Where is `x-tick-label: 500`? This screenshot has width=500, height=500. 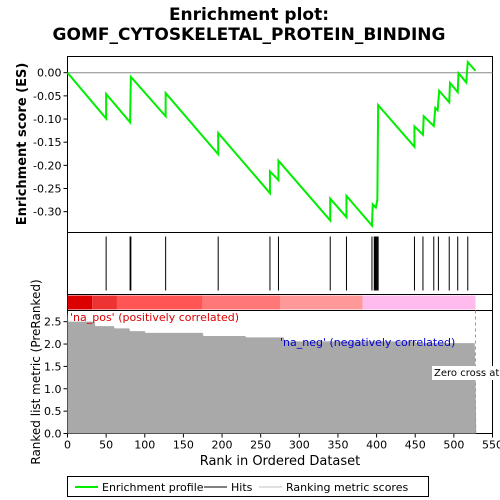
x-tick-label: 500 is located at coordinates (453, 445).